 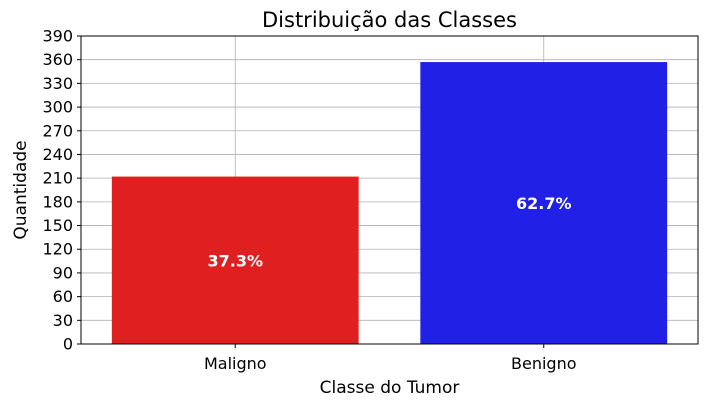 I want to click on bar-maligno, so click(x=235, y=260).